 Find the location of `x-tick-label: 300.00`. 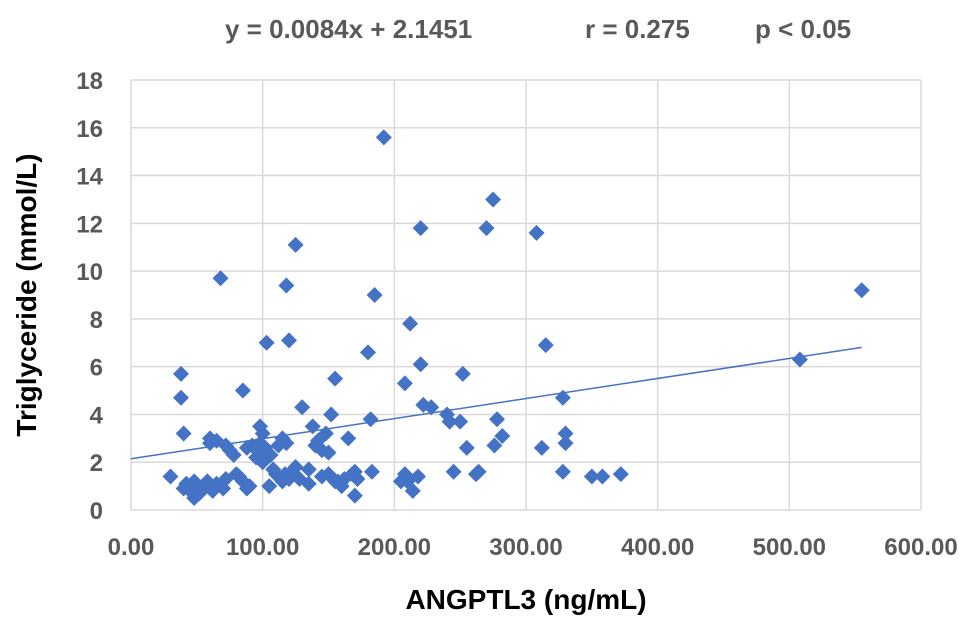

x-tick-label: 300.00 is located at coordinates (525, 547).